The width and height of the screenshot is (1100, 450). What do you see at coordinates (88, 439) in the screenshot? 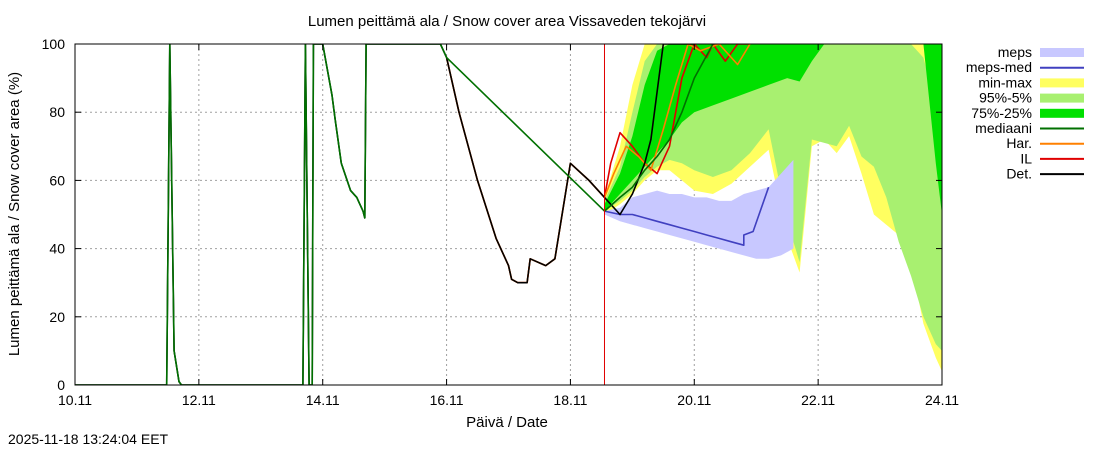
I see `timestamp-label: 2025-11-18 13:24:04 EET` at bounding box center [88, 439].